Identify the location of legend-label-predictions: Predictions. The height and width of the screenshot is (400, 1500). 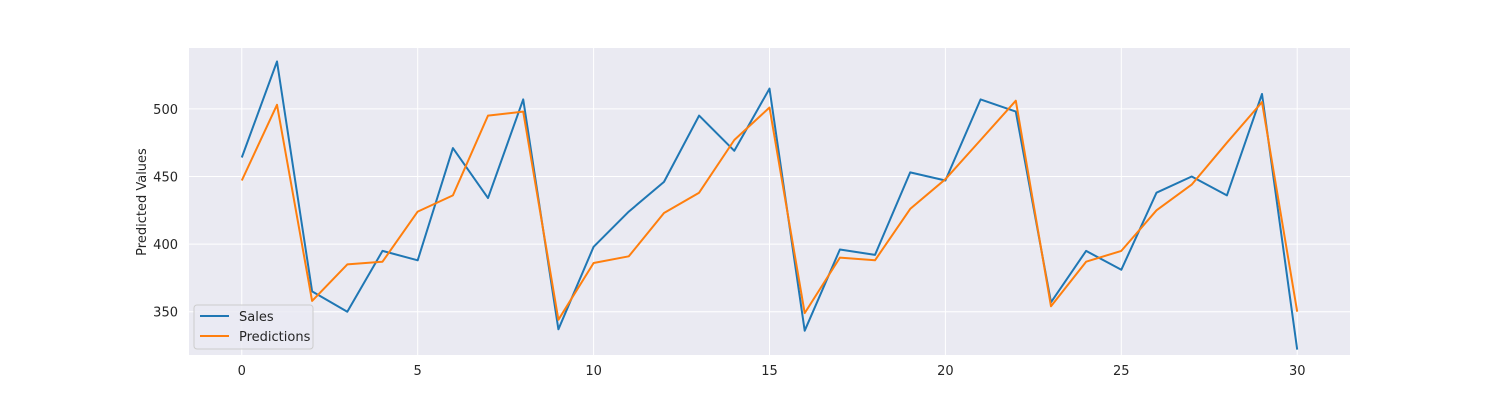
(275, 337).